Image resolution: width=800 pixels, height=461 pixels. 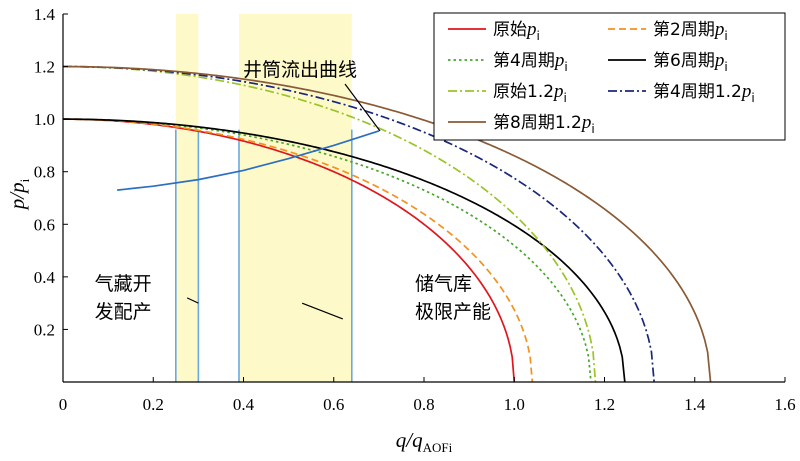 What do you see at coordinates (784, 404) in the screenshot?
I see `x-tick-label-8: 1.6` at bounding box center [784, 404].